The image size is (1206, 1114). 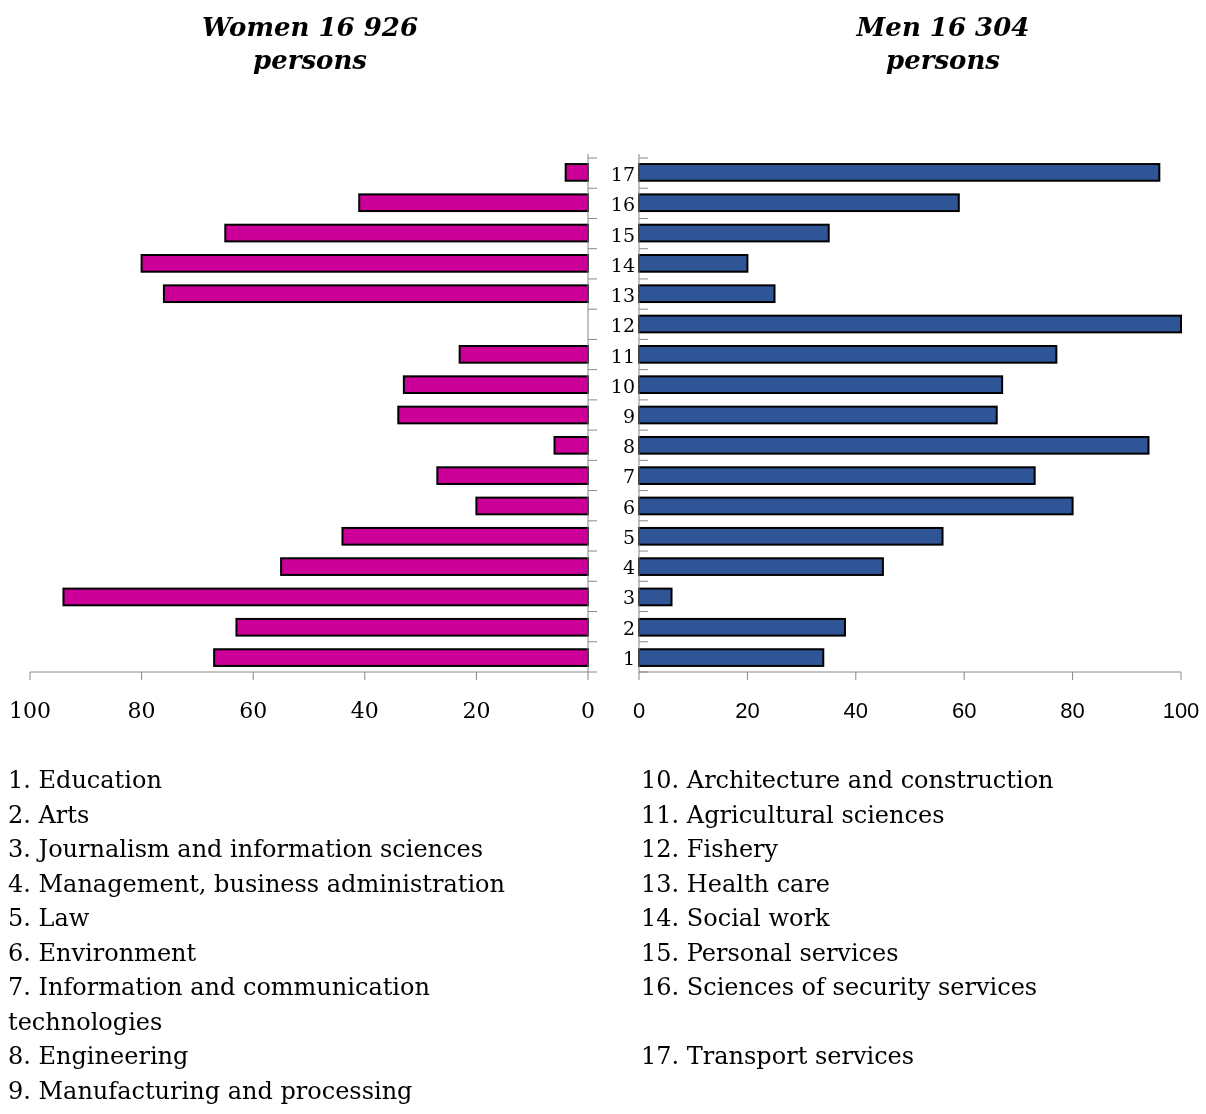 I want to click on text: 8. Engineering, so click(x=98, y=1056).